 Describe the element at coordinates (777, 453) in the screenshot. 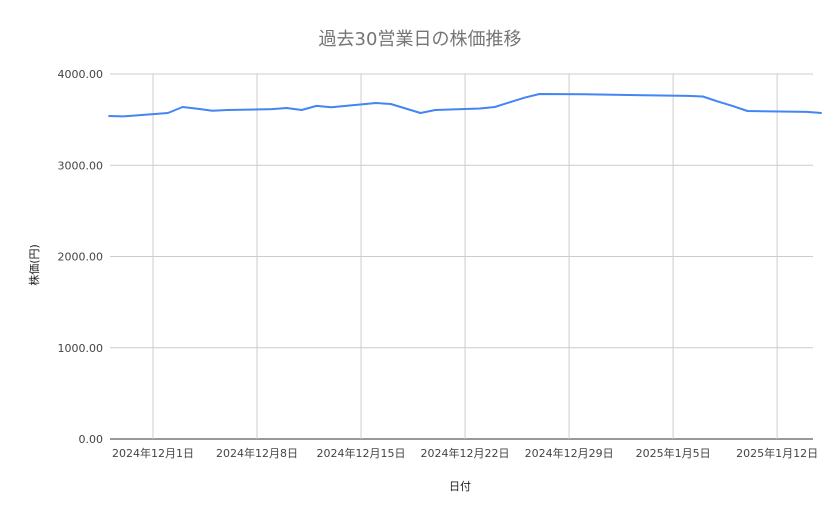

I see `x-tick-label: 2025年1月12日` at that location.